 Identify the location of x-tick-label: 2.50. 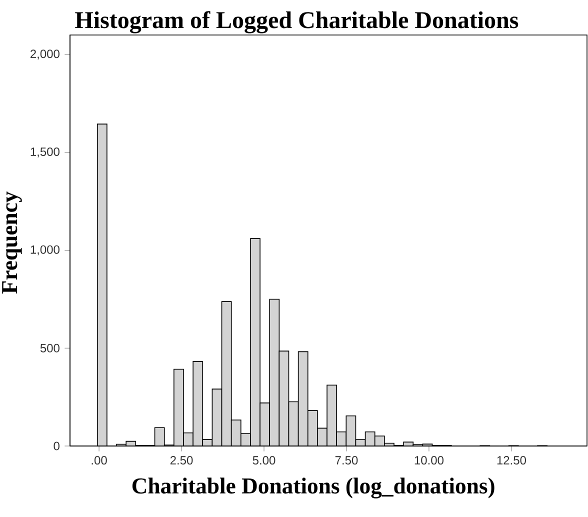
(181, 460).